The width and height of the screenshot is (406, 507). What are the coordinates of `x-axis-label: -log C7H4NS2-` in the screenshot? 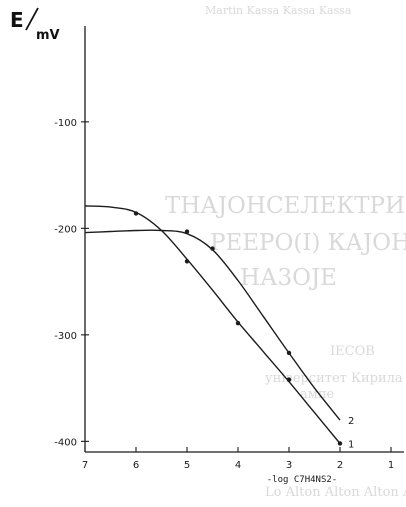 It's located at (302, 480).